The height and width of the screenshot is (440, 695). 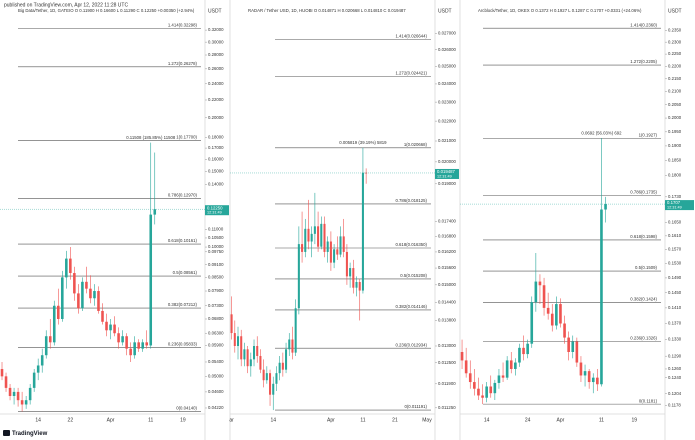 What do you see at coordinates (413, 275) in the screenshot?
I see `fib-label: 0.5(0.015208)` at bounding box center [413, 275].